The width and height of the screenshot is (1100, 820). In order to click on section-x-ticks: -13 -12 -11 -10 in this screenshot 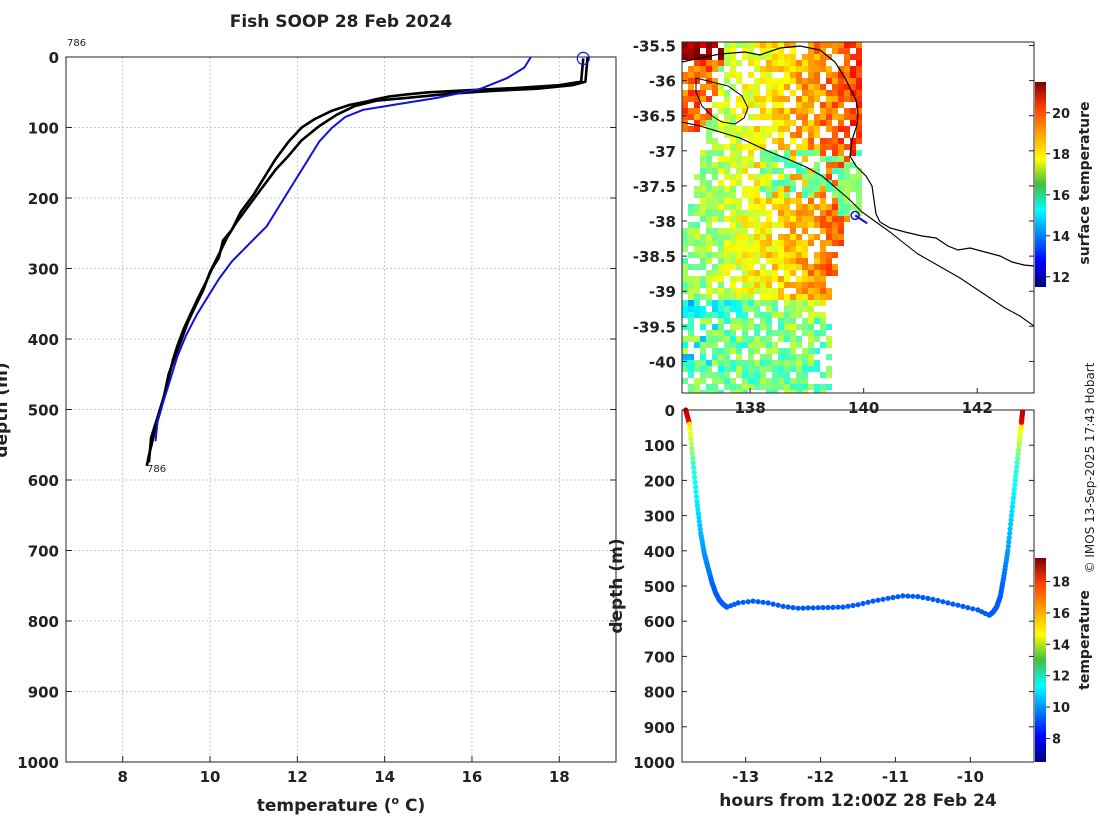, I will do `click(858, 771)`.